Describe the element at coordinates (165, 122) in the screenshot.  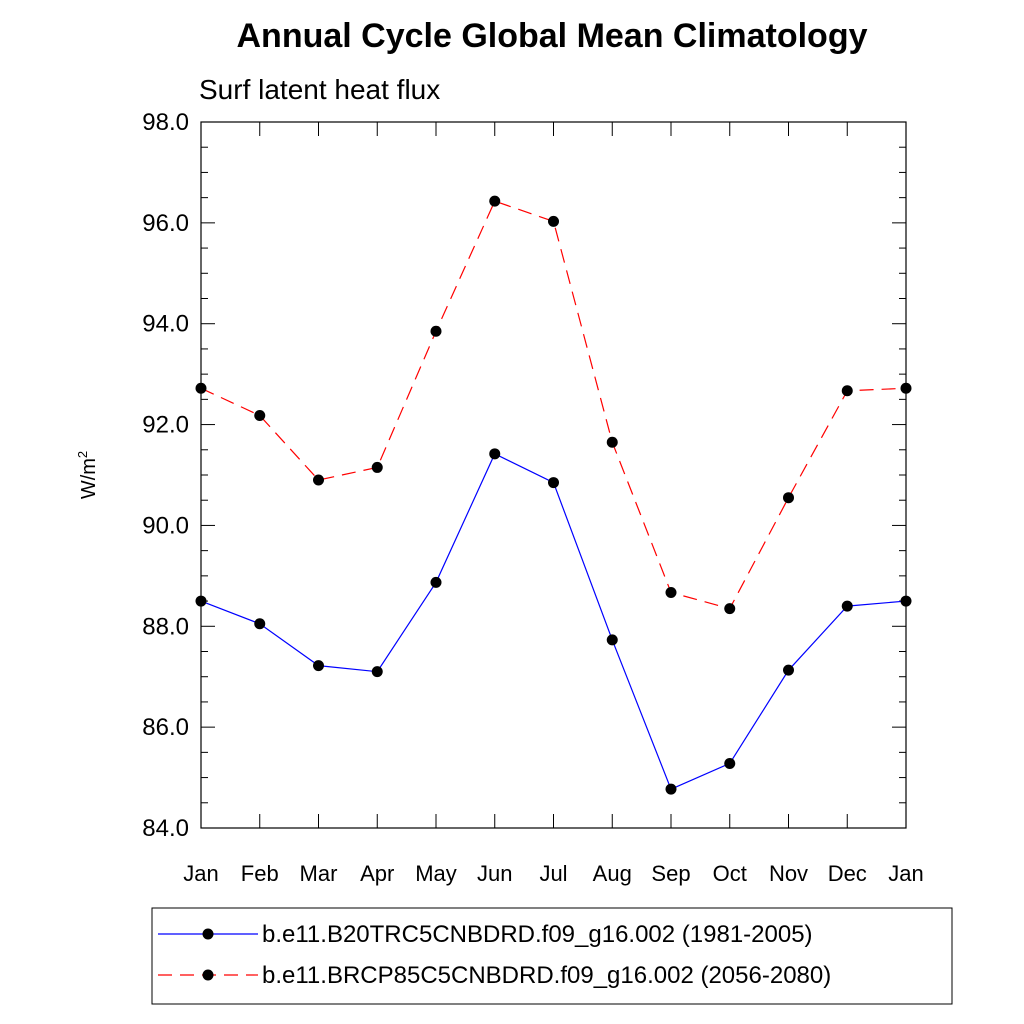
I see `y-tick-label: 98.0` at that location.